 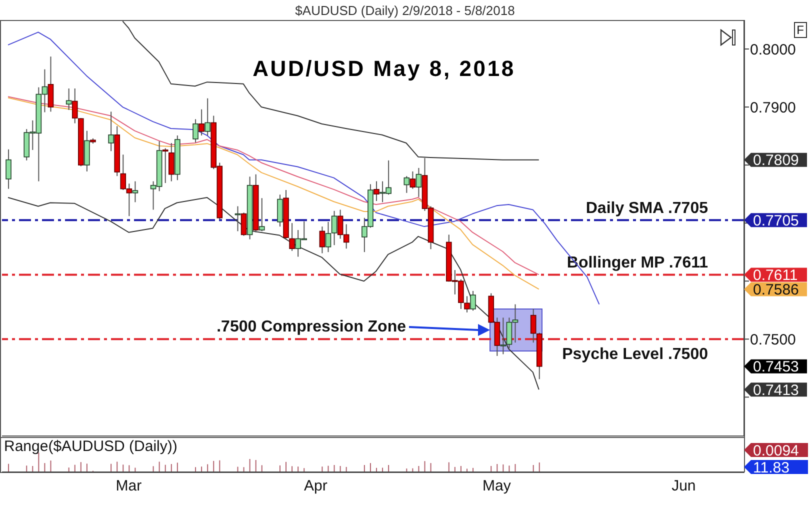 I want to click on x-tick-label: May, so click(x=497, y=486).